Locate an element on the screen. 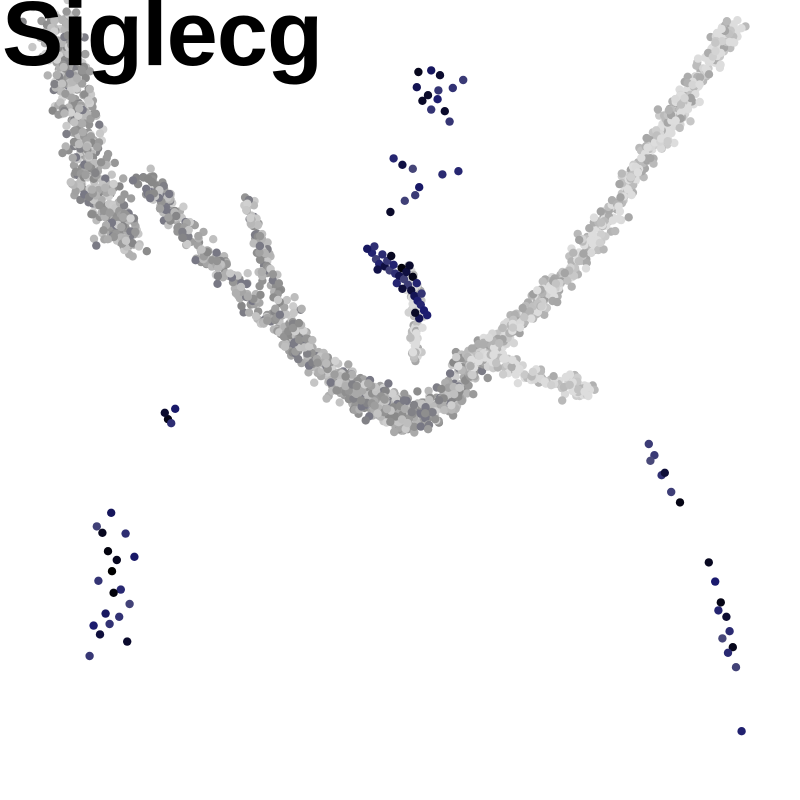  chart-title: Siglecg is located at coordinates (162, 42).